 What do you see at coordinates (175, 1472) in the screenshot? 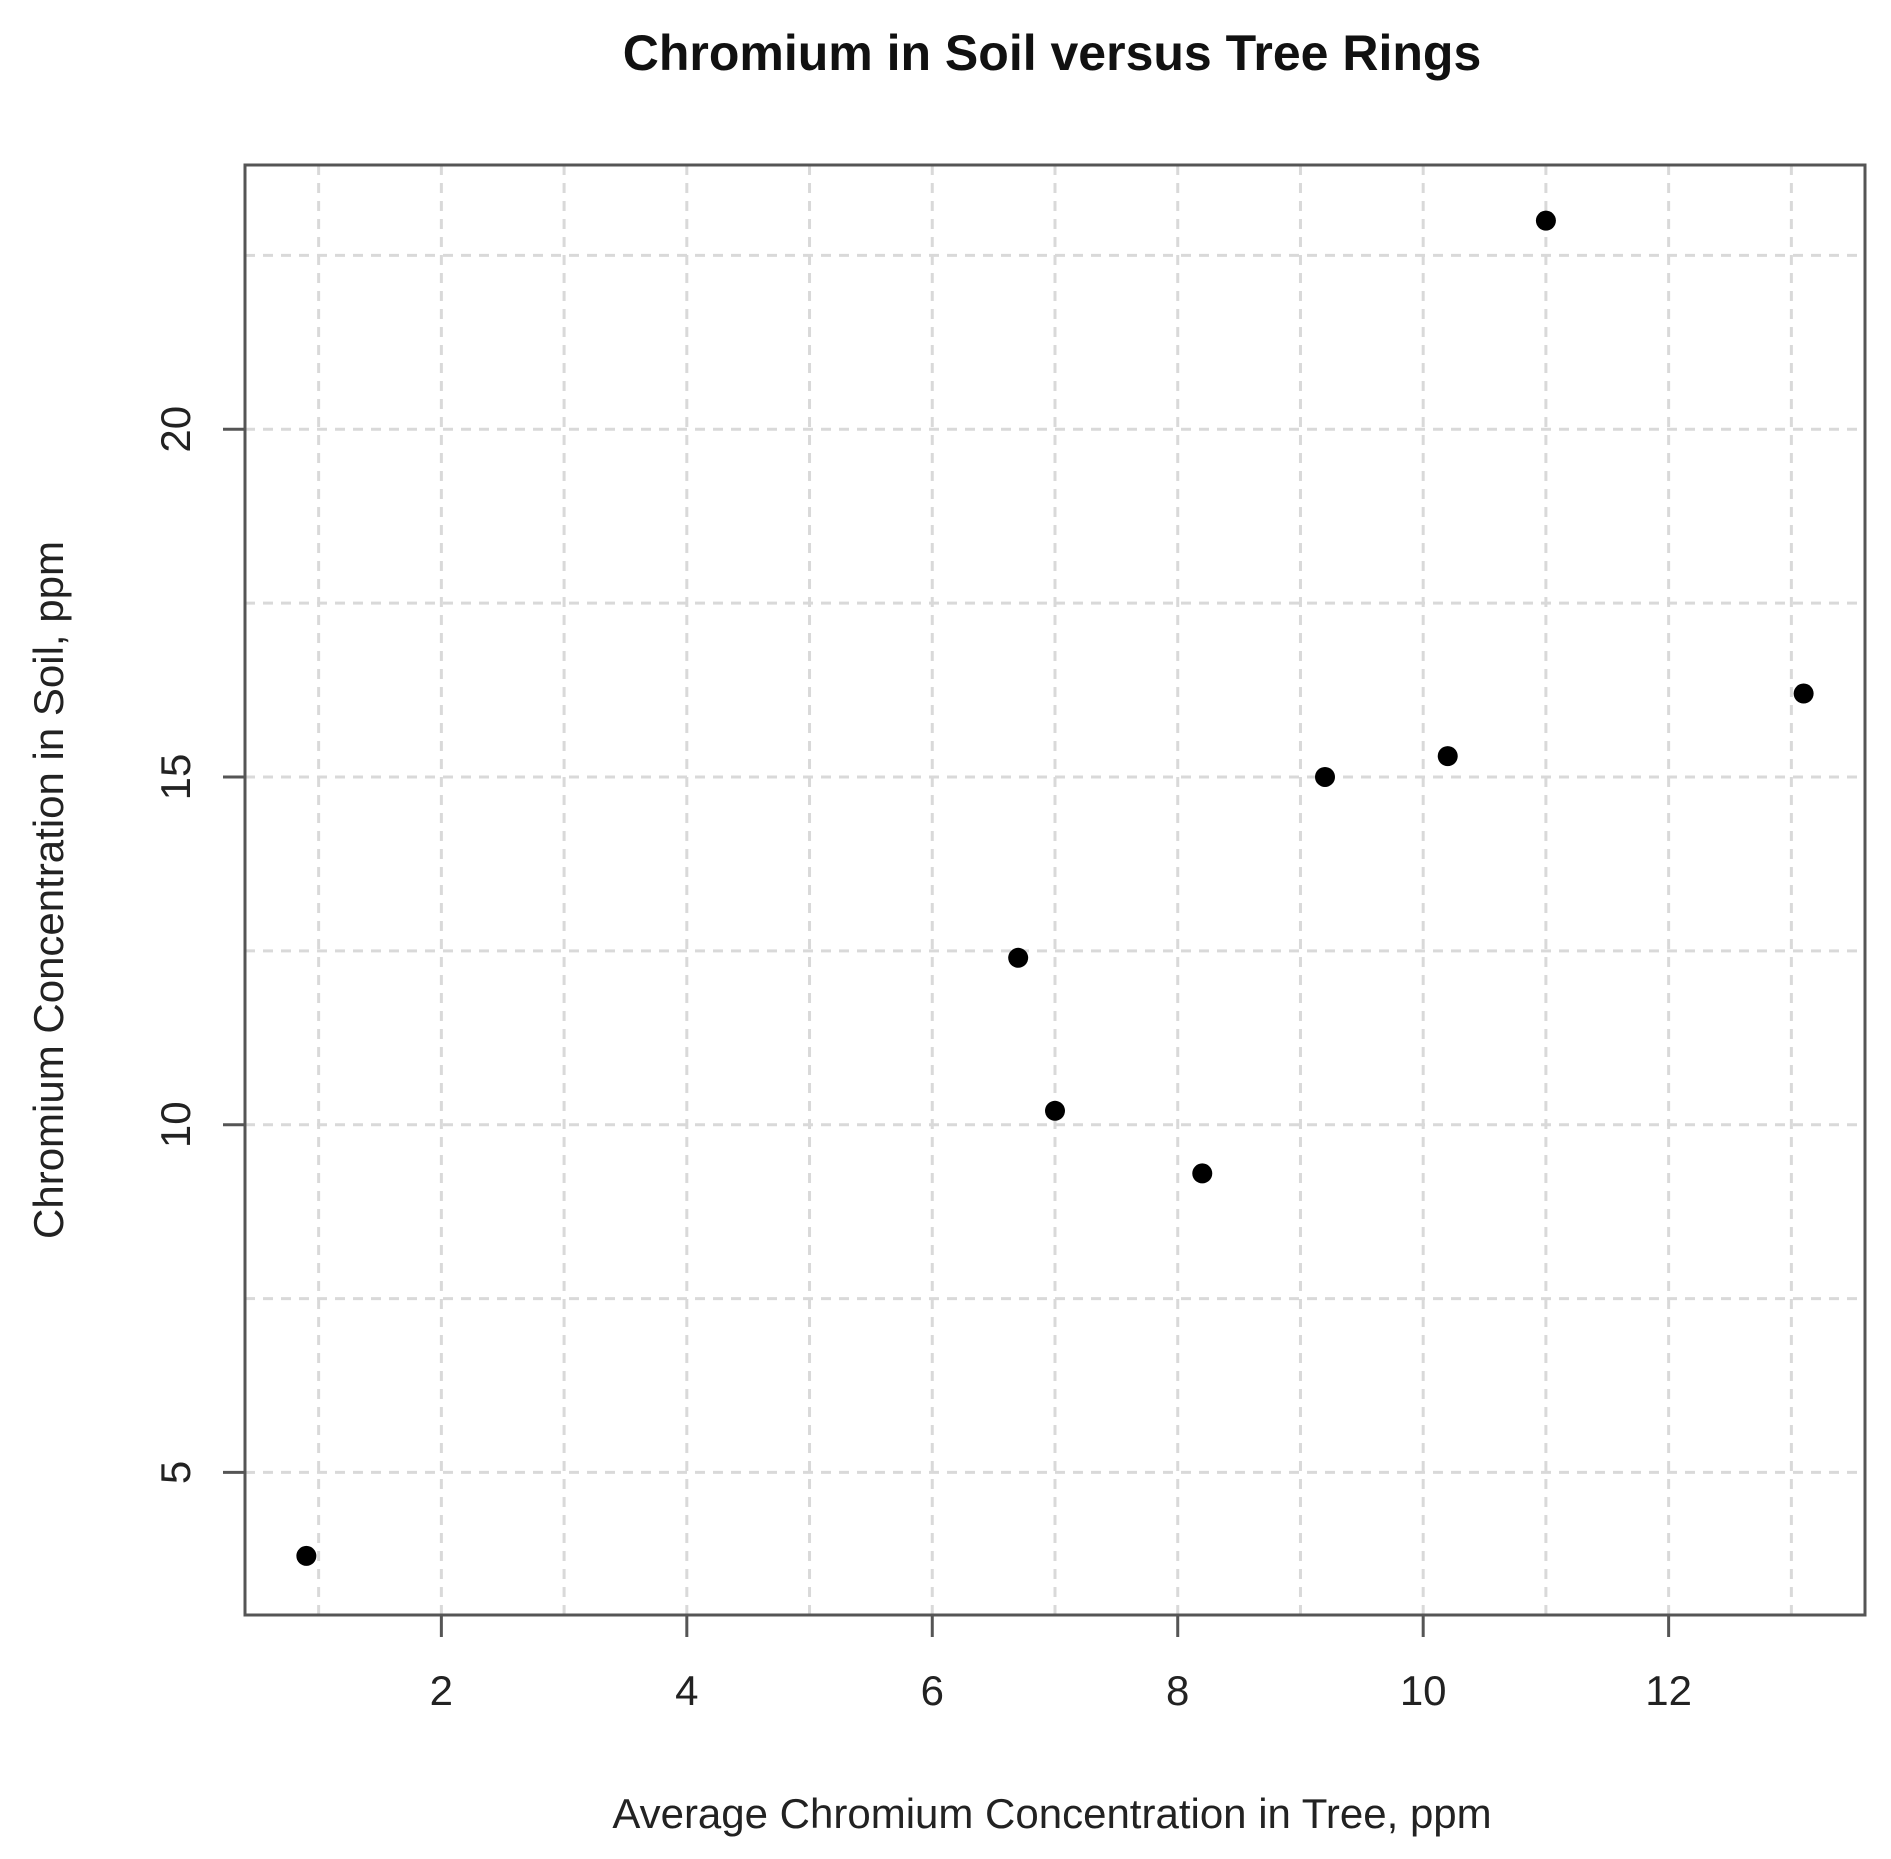
I see `y-tick-label: 5` at bounding box center [175, 1472].